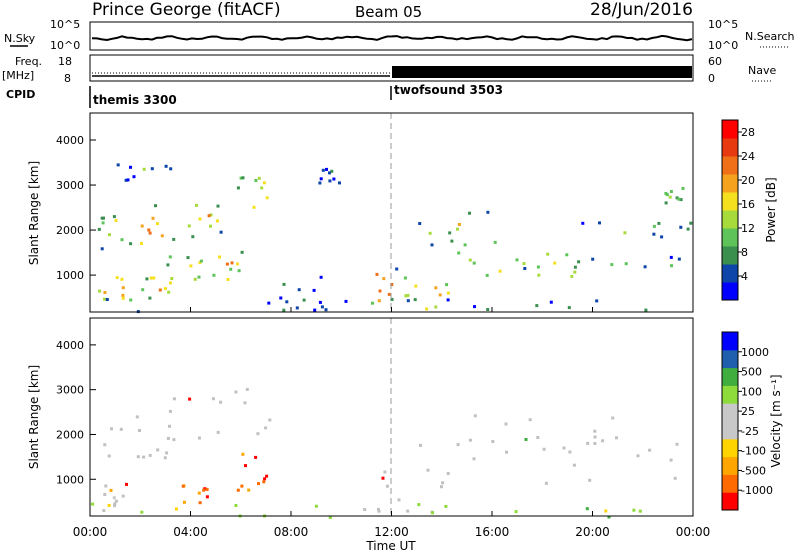 The width and height of the screenshot is (800, 554). What do you see at coordinates (65, 24) in the screenshot?
I see `nsky-tick-top: 10^5` at bounding box center [65, 24].